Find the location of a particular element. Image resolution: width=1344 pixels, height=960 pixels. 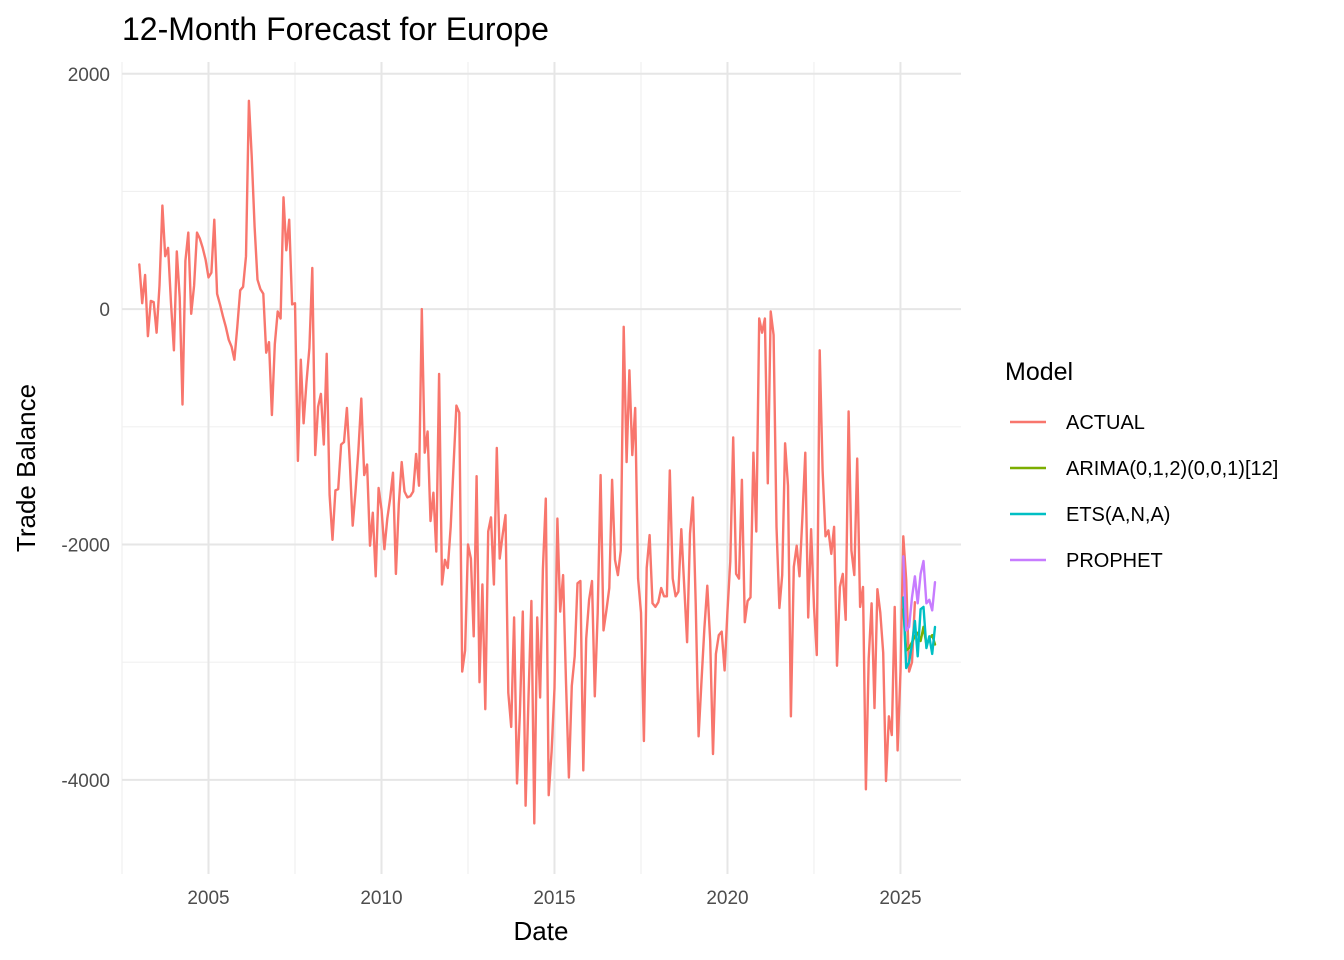

x-tick-label: 2025 is located at coordinates (900, 898).